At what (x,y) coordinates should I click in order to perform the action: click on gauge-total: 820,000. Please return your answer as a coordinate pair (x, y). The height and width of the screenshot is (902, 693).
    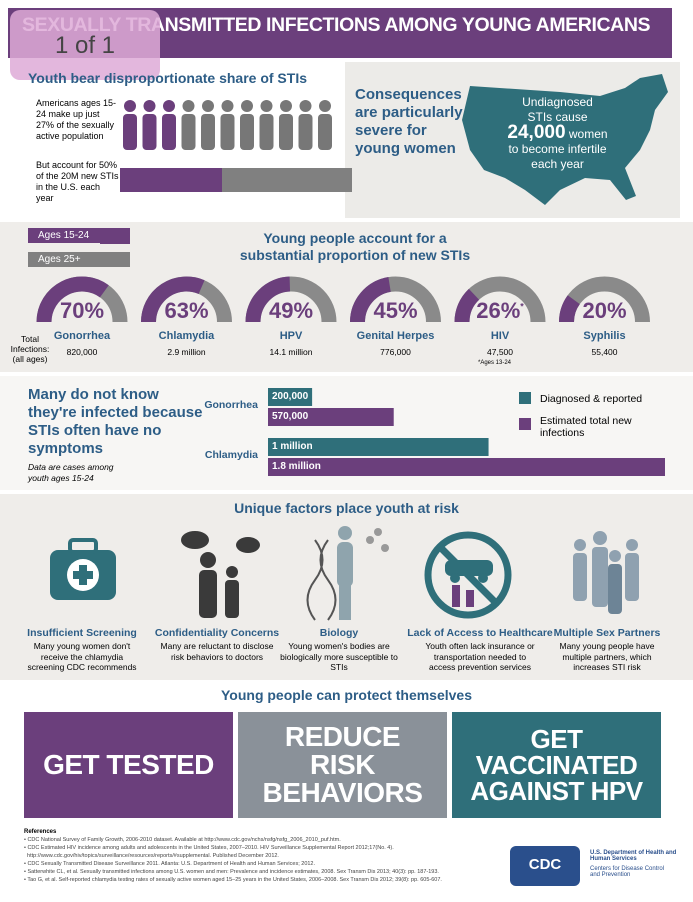
    Looking at the image, I should click on (82, 352).